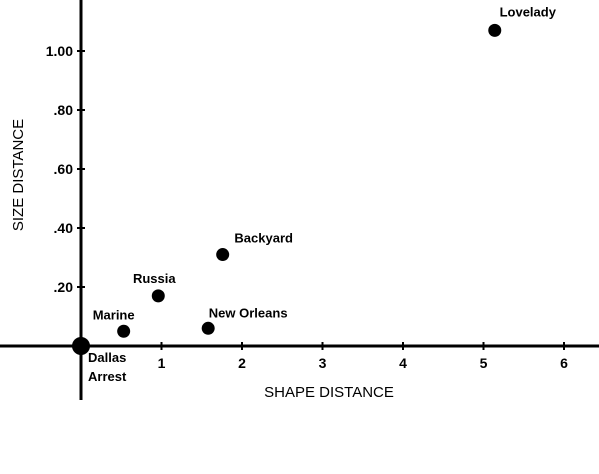  I want to click on y-tick-label: .40, so click(64, 228).